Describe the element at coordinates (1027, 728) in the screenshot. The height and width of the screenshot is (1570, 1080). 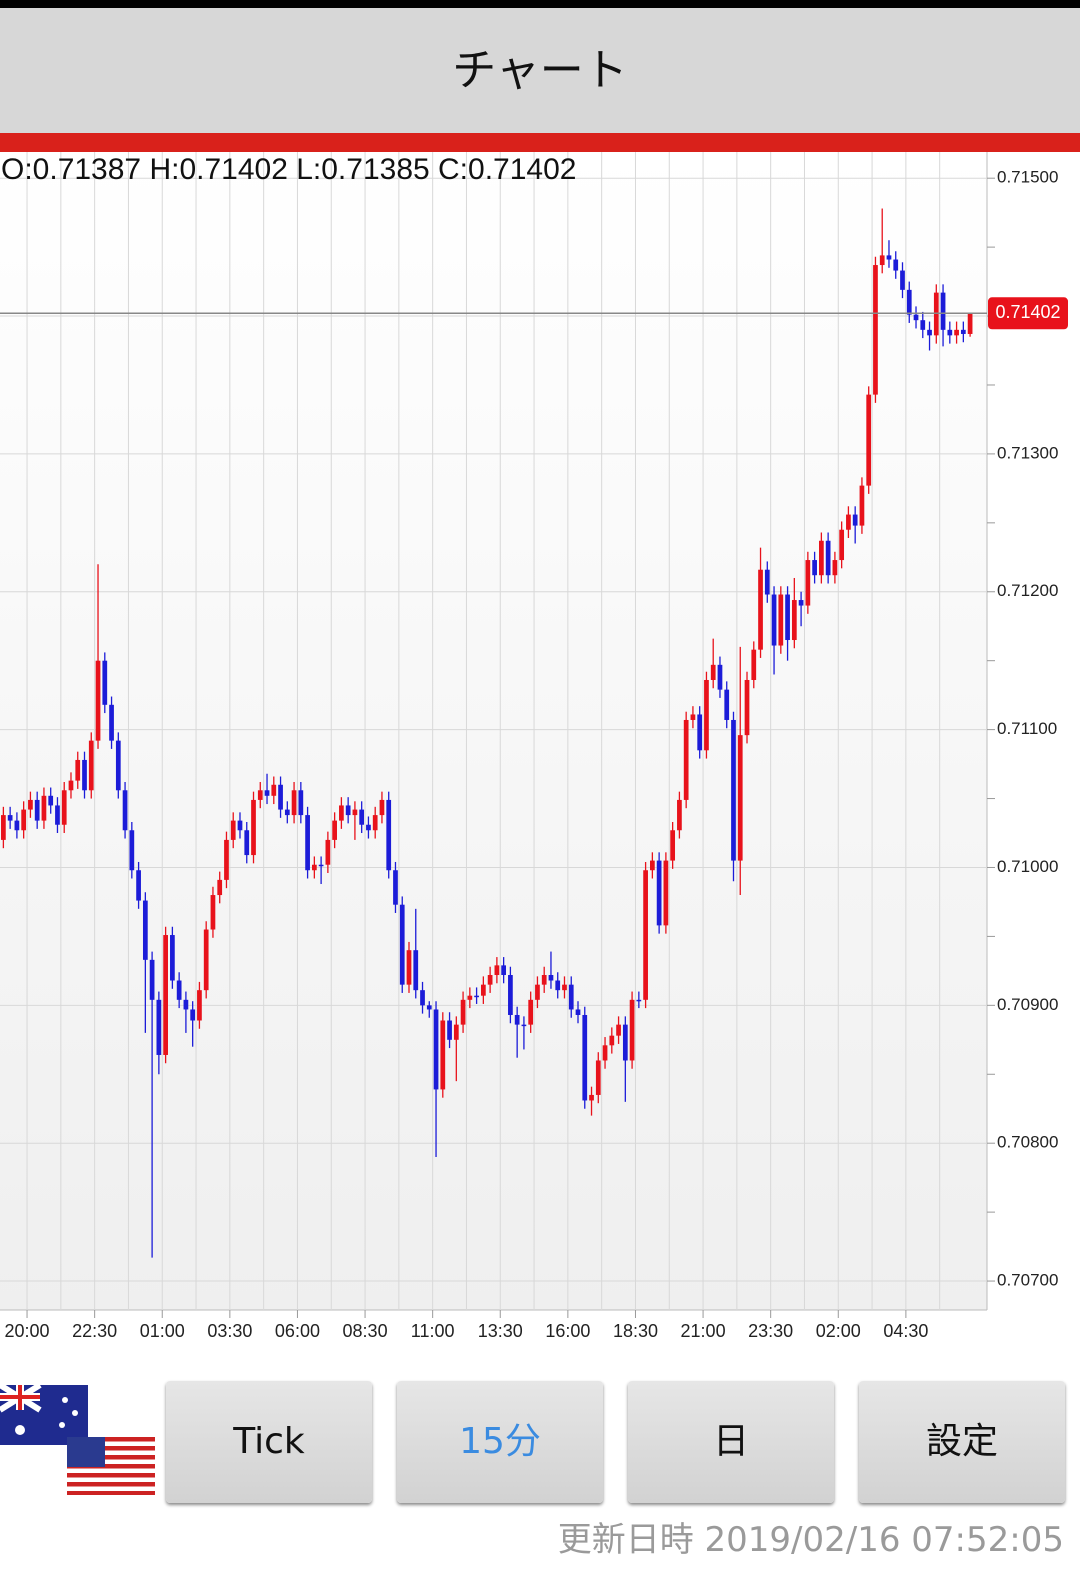
I see `y-tick-label: 0.71100` at that location.